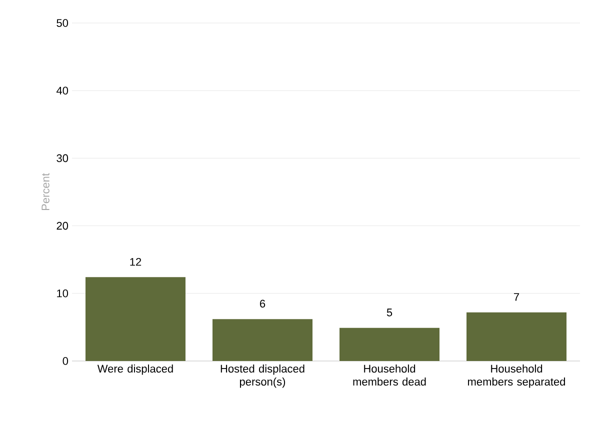 Image resolution: width=592 pixels, height=423 pixels. What do you see at coordinates (263, 304) in the screenshot?
I see `data-label: 6` at bounding box center [263, 304].